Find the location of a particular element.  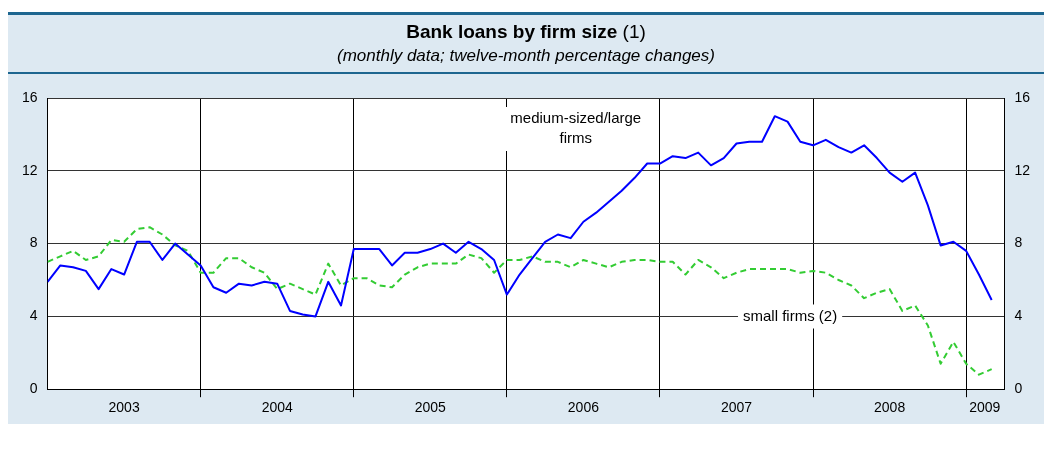

y-tick-label: 8 is located at coordinates (33, 242).